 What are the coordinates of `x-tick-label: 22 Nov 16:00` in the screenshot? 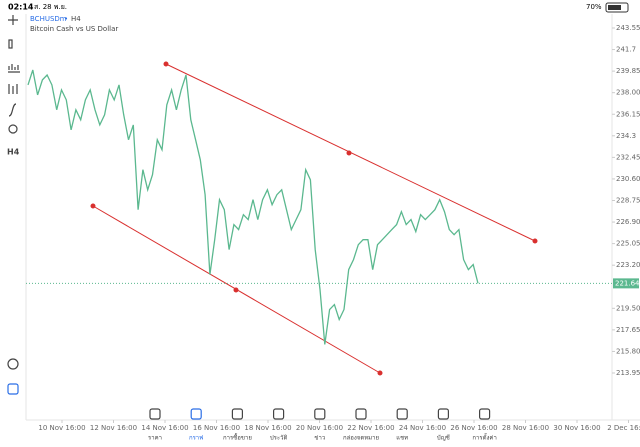 It's located at (370, 428).